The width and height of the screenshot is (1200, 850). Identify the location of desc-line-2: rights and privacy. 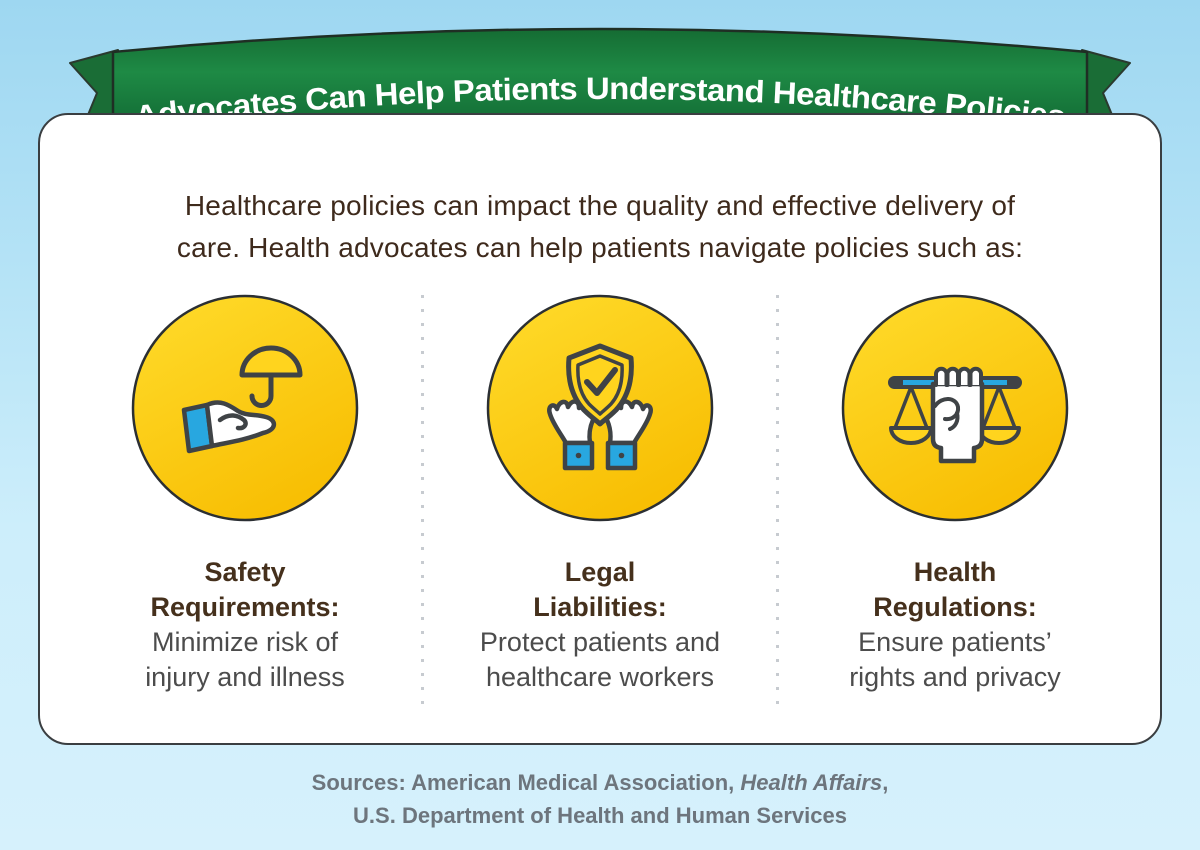
(955, 677).